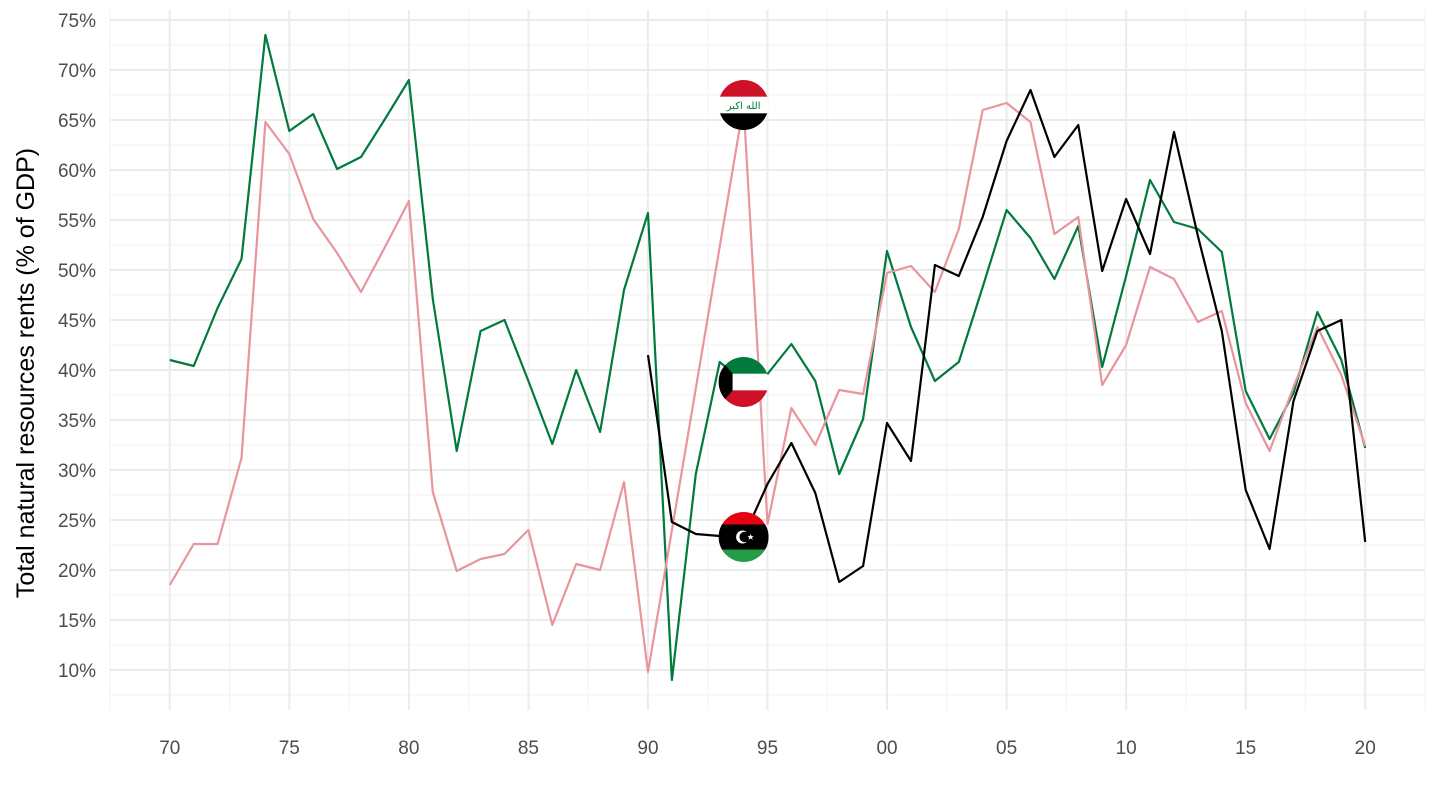 This screenshot has height=810, width=1440. I want to click on y-tick-label: 75%, so click(77, 21).